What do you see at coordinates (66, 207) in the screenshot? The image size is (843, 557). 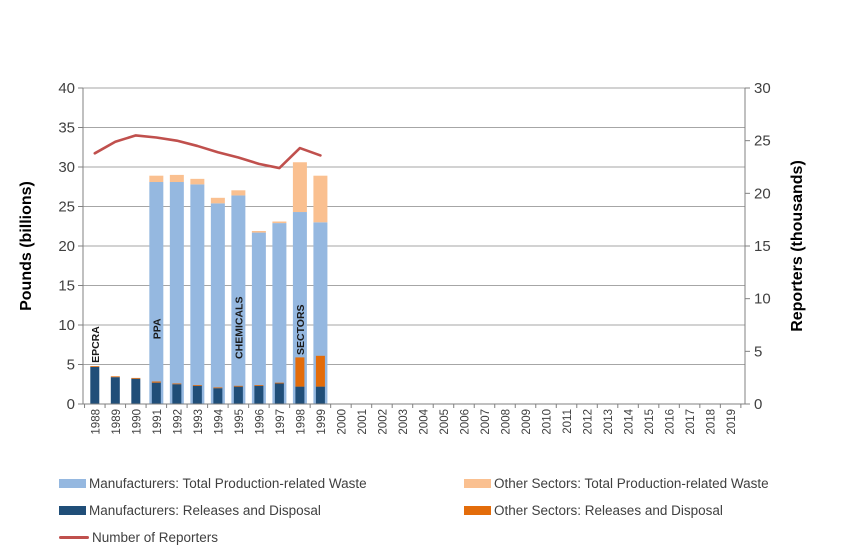 I see `left-axis-tick-label: 25` at bounding box center [66, 207].